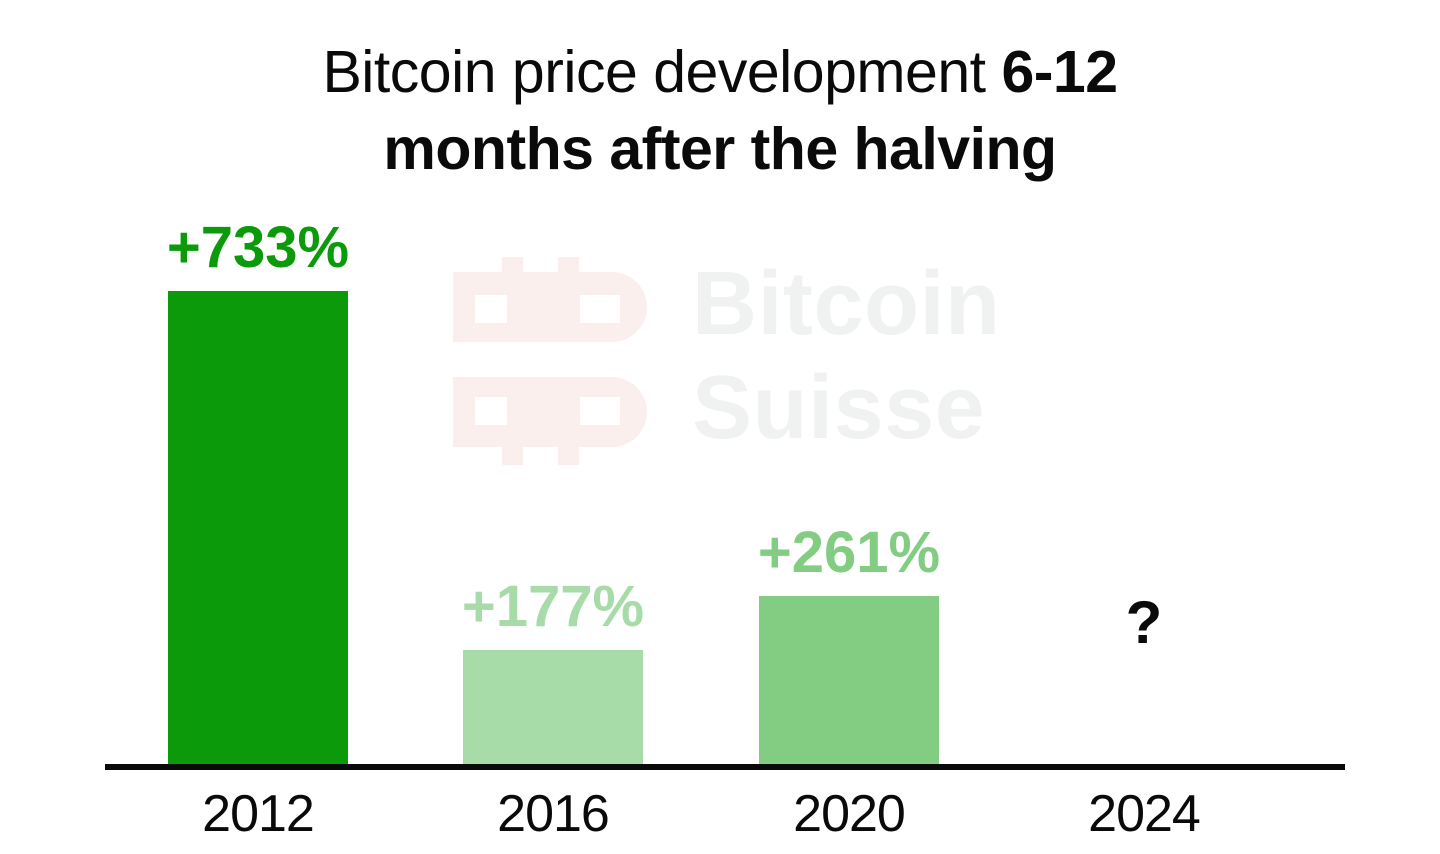 The image size is (1440, 854). I want to click on x-axis-label-2016: 2016, so click(553, 814).